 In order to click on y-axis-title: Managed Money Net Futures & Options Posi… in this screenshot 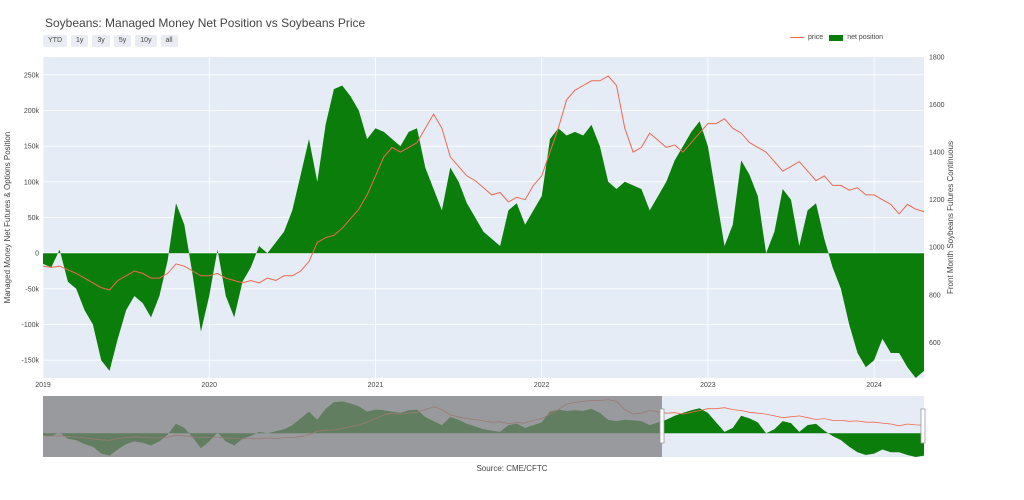, I will do `click(7, 218)`.